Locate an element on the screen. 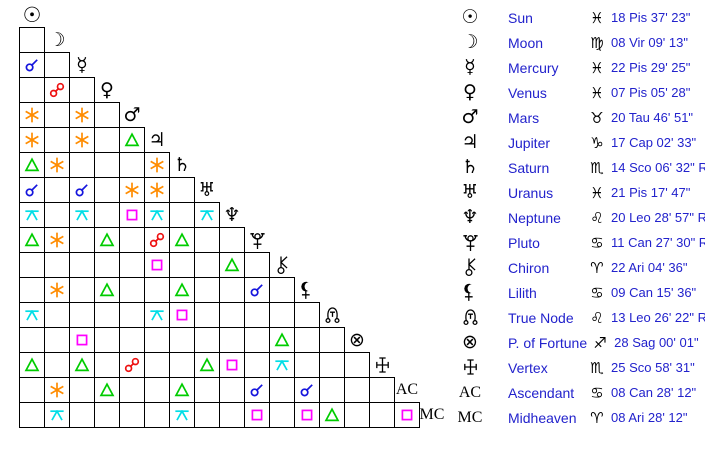 The width and height of the screenshot is (705, 450). aspect-cell-chiron-mars is located at coordinates (132, 265).